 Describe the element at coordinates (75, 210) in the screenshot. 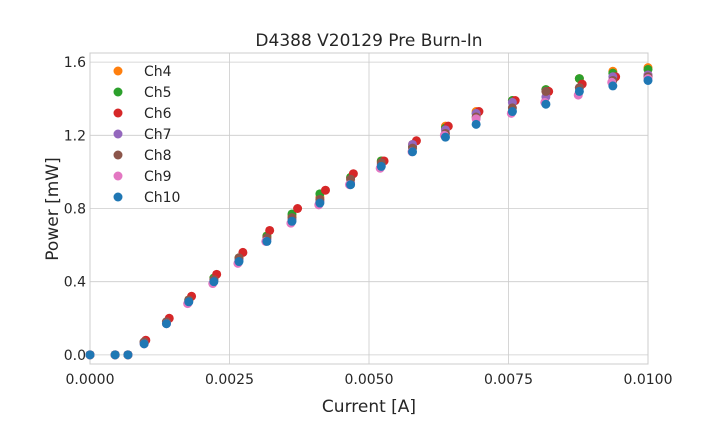

I see `y-tick-label: 0.8` at that location.